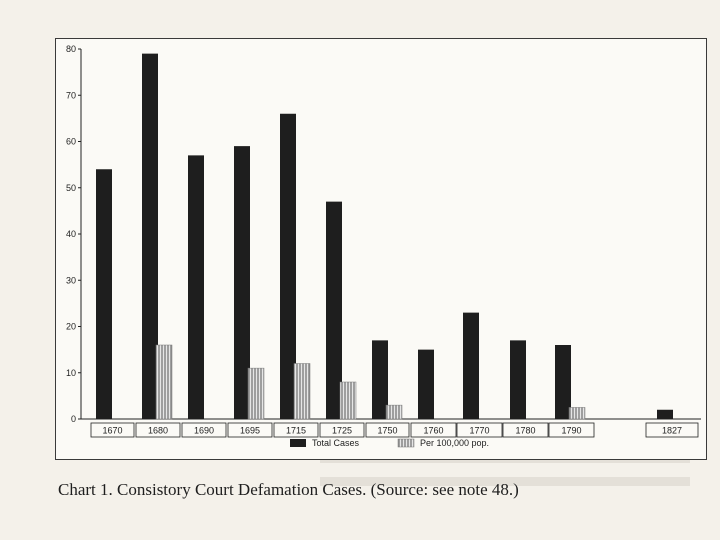 Image resolution: width=720 pixels, height=540 pixels. I want to click on x-tick-label-1725: 1725, so click(342, 431).